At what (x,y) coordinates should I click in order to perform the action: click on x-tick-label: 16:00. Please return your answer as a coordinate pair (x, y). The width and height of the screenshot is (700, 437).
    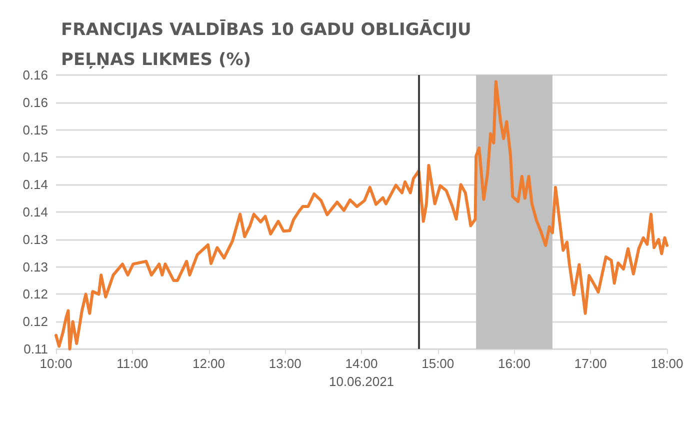
    Looking at the image, I should click on (514, 363).